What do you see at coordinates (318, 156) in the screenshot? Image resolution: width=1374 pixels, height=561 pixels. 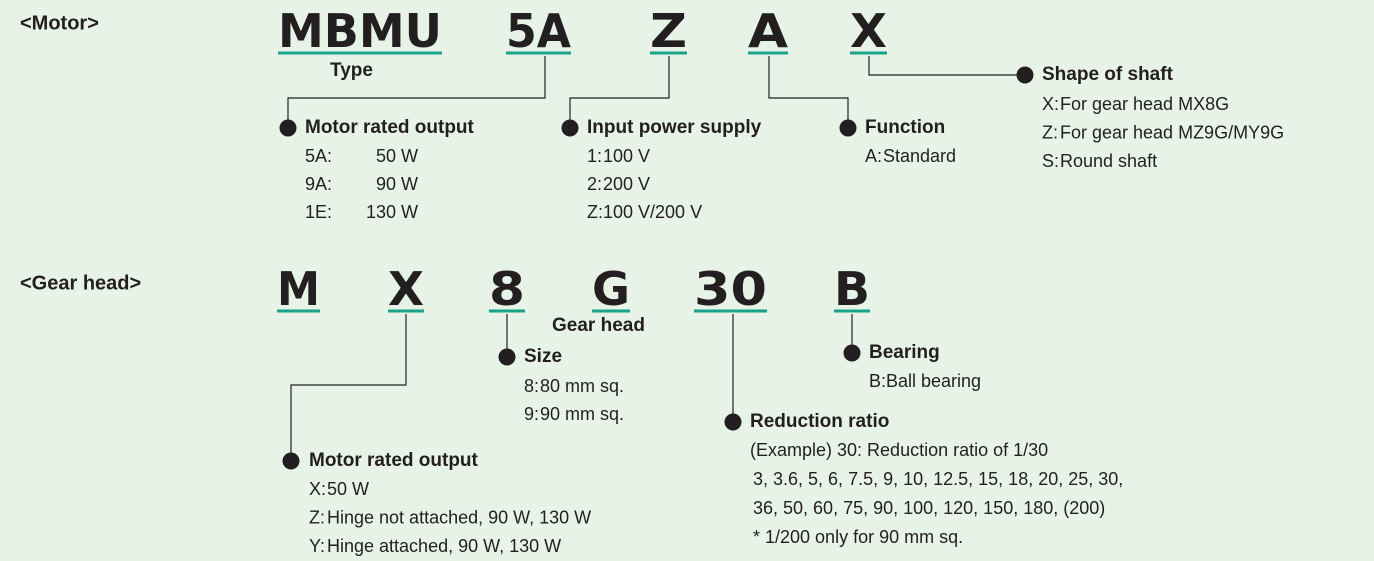 I see `item-code: 5A:` at bounding box center [318, 156].